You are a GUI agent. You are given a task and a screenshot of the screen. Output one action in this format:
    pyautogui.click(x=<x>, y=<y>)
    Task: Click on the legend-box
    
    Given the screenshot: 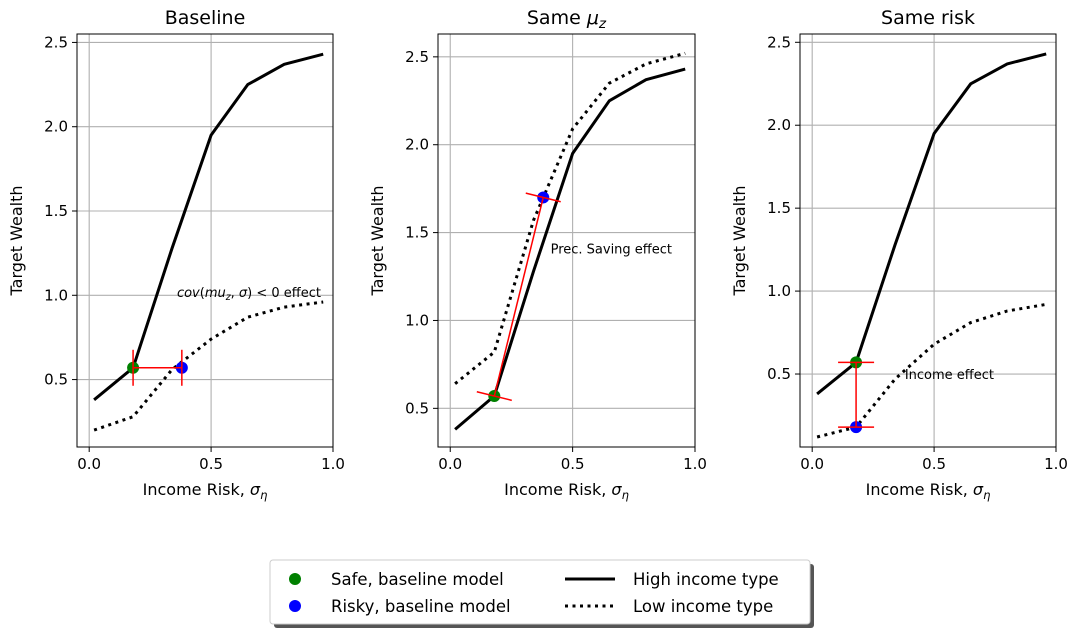 What is the action you would take?
    pyautogui.click(x=540, y=592)
    